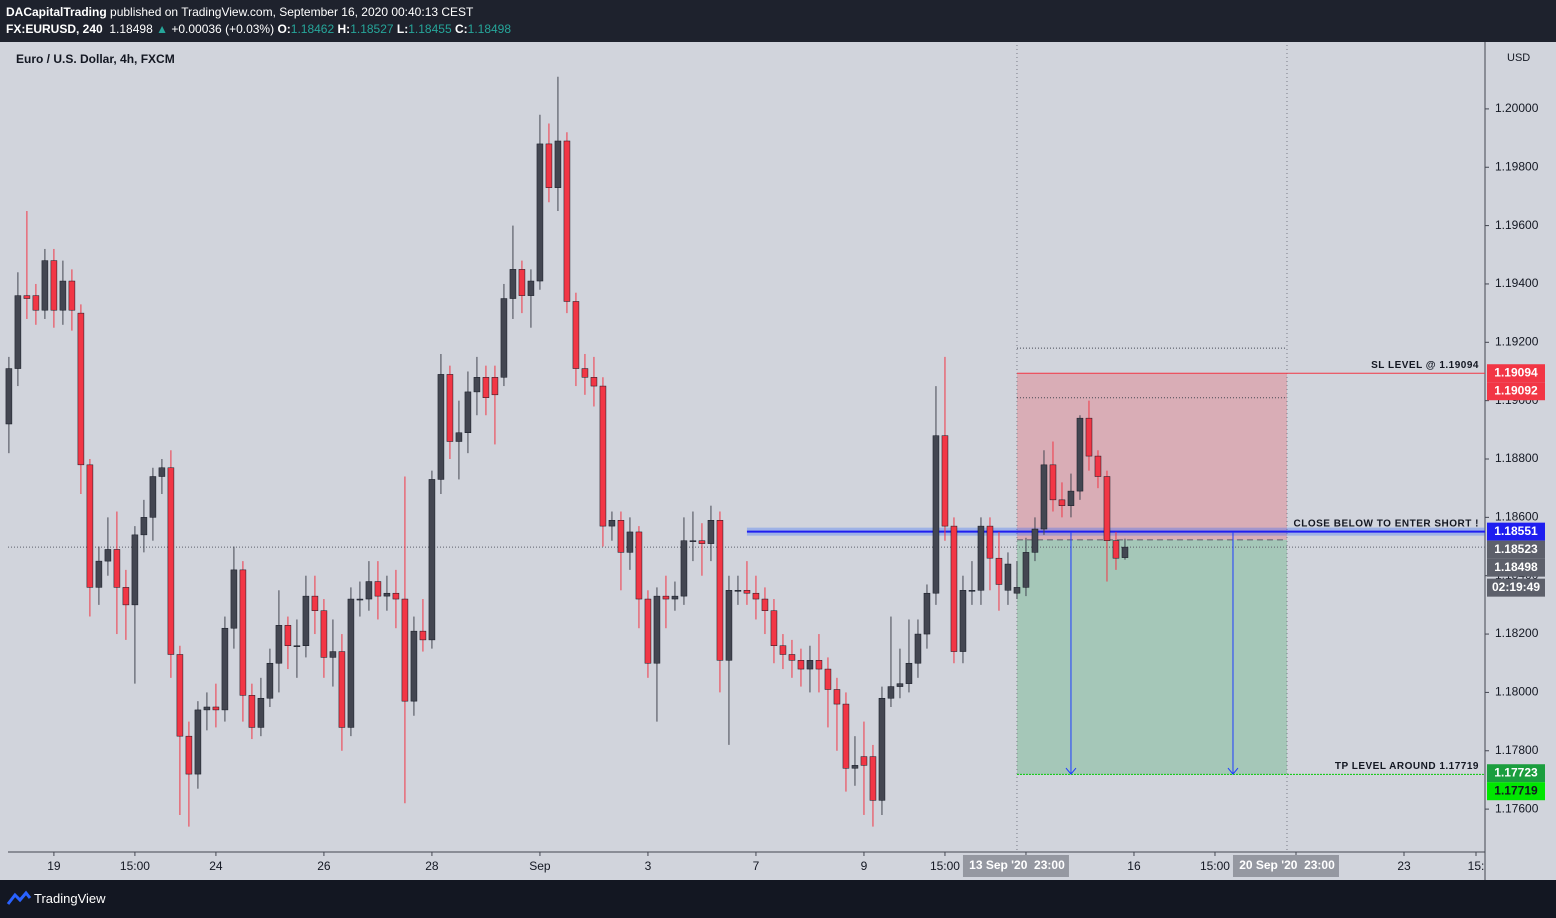 This screenshot has width=1556, height=918. What do you see at coordinates (1516, 531) in the screenshot?
I see `price-label: 1.18551` at bounding box center [1516, 531].